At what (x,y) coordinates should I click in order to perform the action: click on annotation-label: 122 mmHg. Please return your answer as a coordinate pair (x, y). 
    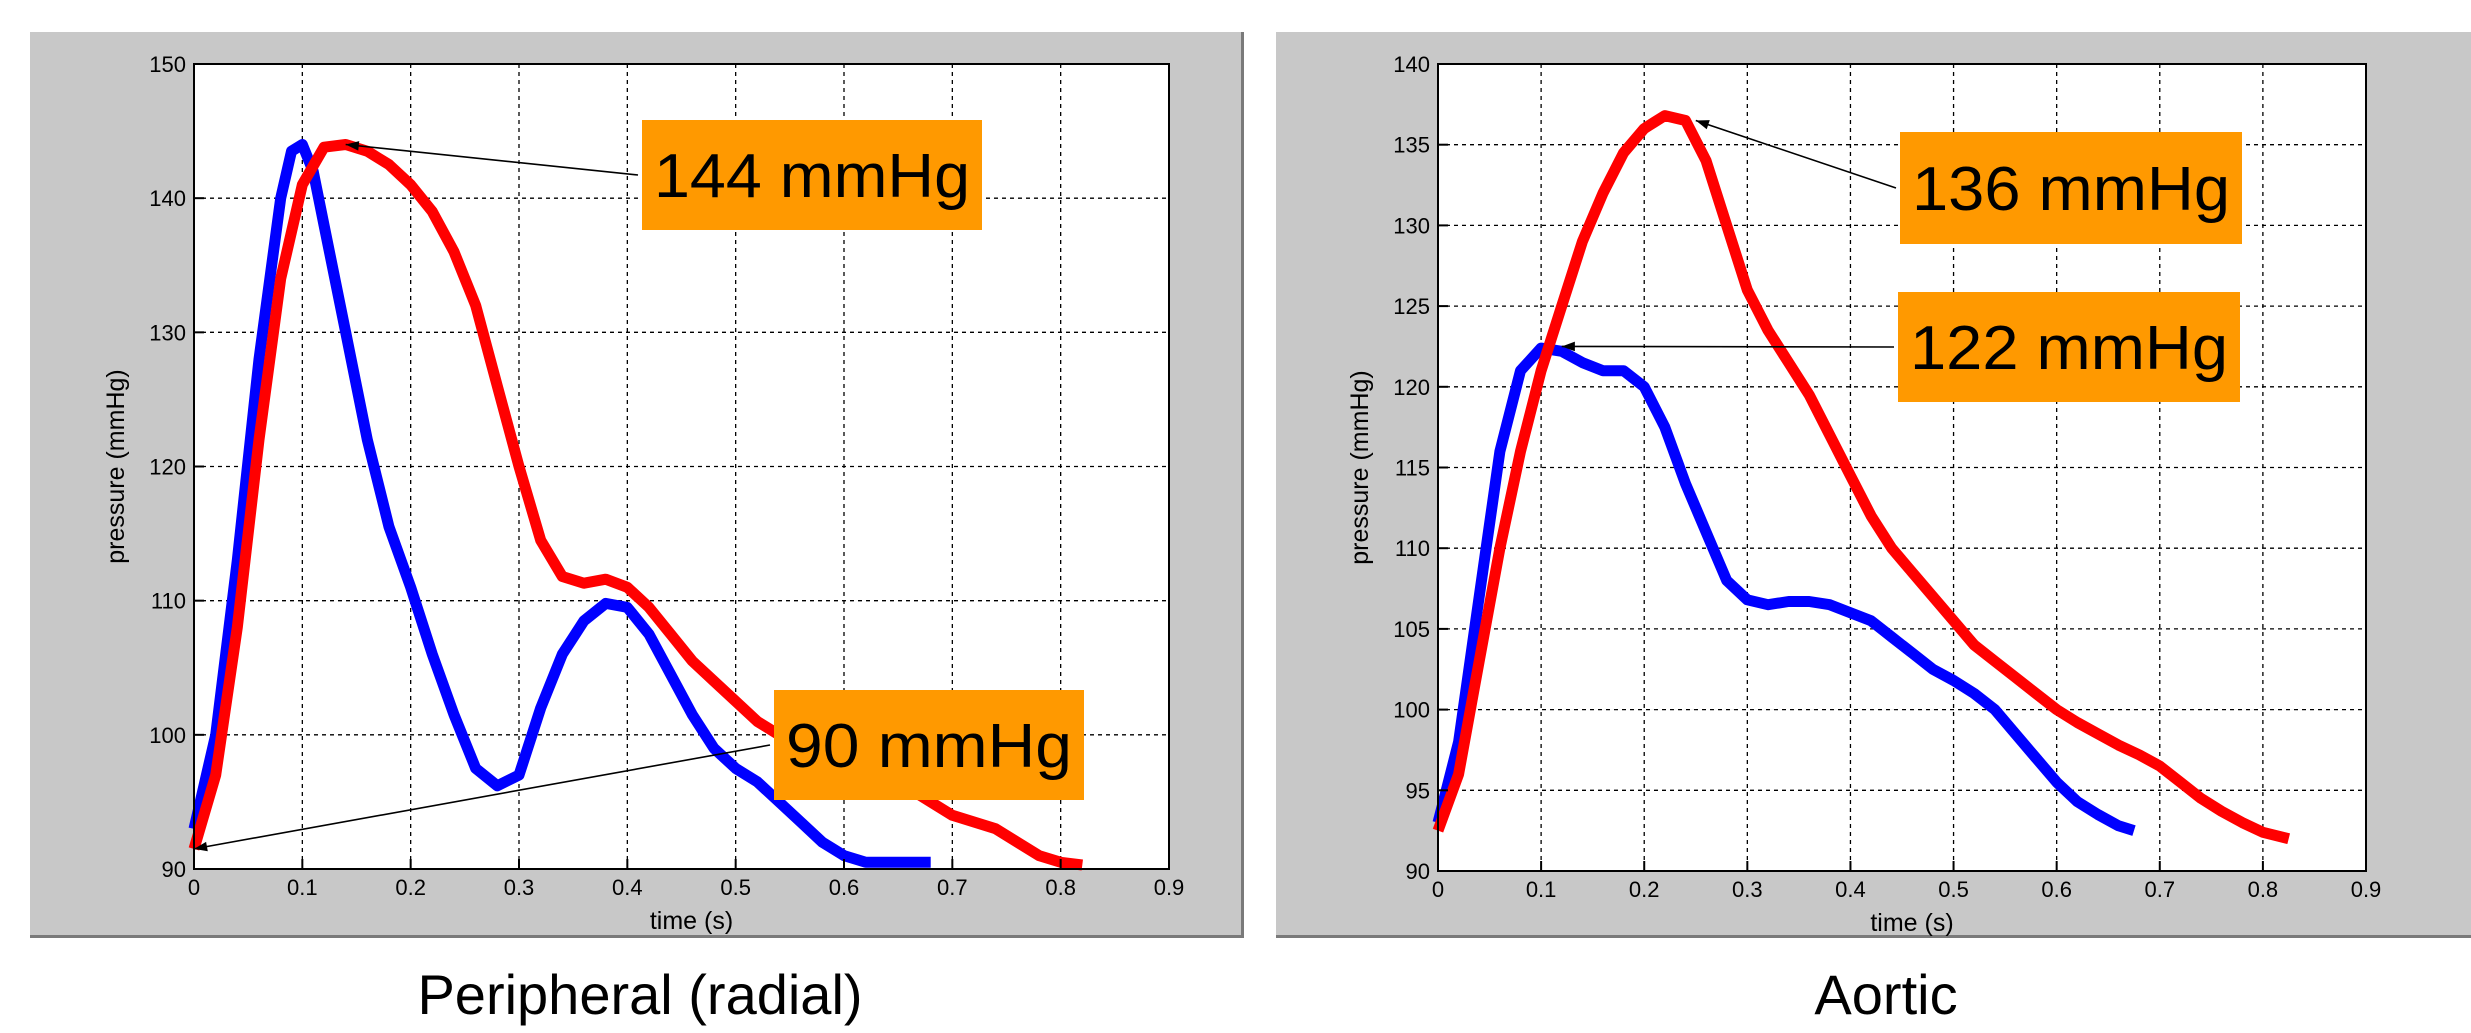
    Looking at the image, I should click on (2069, 348).